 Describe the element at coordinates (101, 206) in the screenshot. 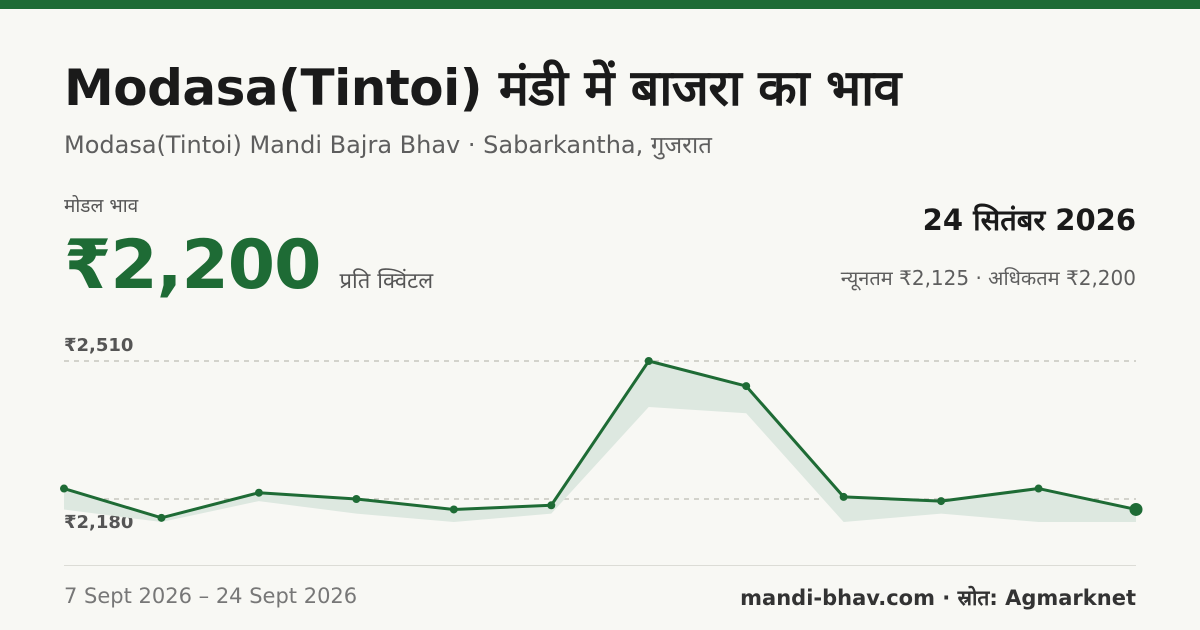

I see `modal-price-label: मोडल भाव` at that location.